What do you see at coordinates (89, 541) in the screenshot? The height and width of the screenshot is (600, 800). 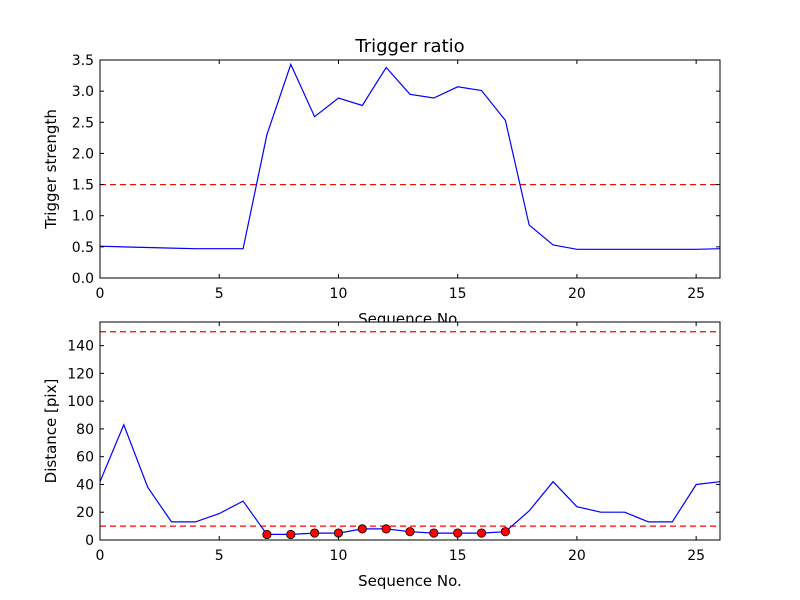 I see `y-tick-label: 0` at bounding box center [89, 541].